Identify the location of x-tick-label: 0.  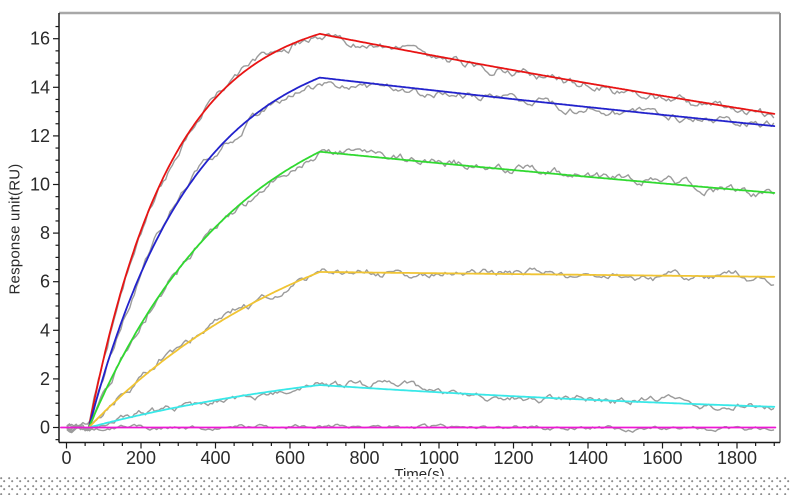
(66, 458).